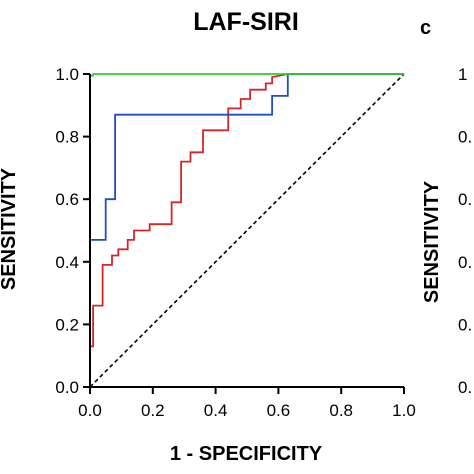 The width and height of the screenshot is (474, 474). I want to click on right-panel-y-axis-label: SENSITIVITY, so click(432, 241).